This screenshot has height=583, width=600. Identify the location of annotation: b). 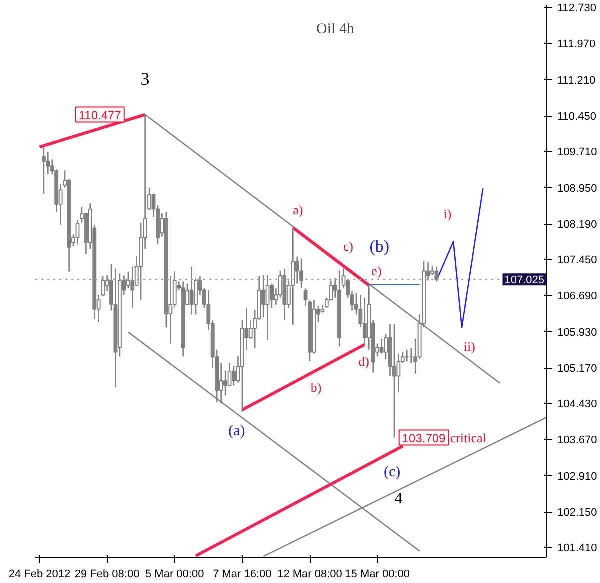
(316, 388).